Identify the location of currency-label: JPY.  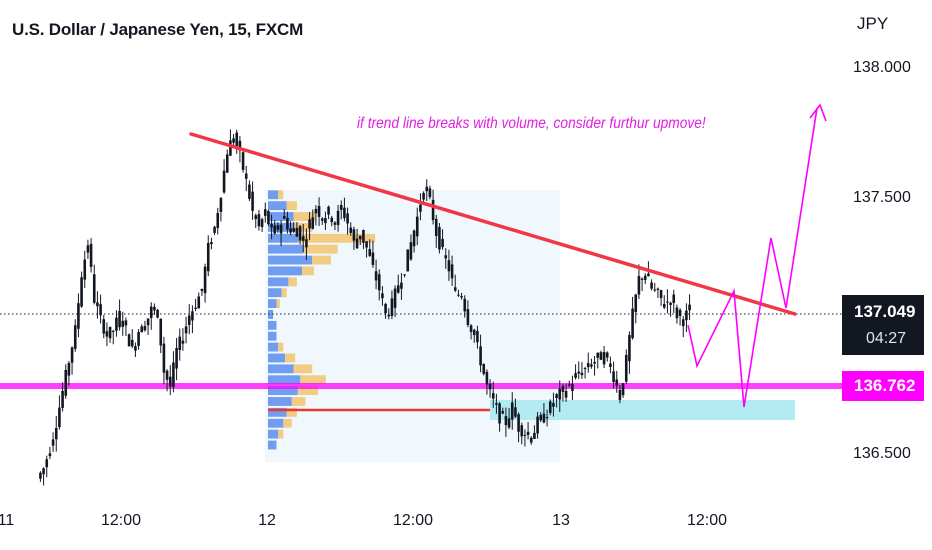
(873, 23).